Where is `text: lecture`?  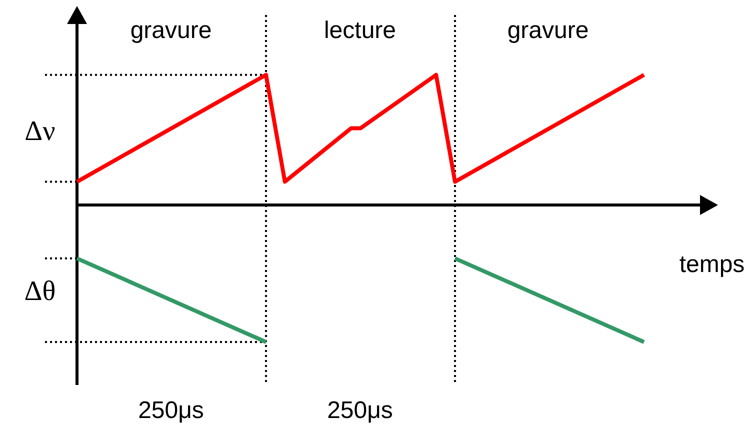 text: lecture is located at coordinates (360, 30).